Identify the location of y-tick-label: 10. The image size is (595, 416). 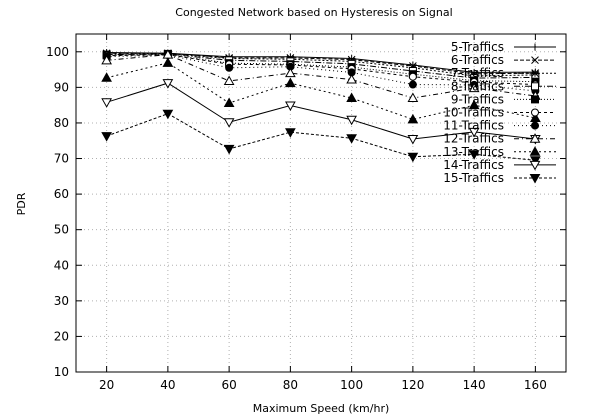
(61, 372).